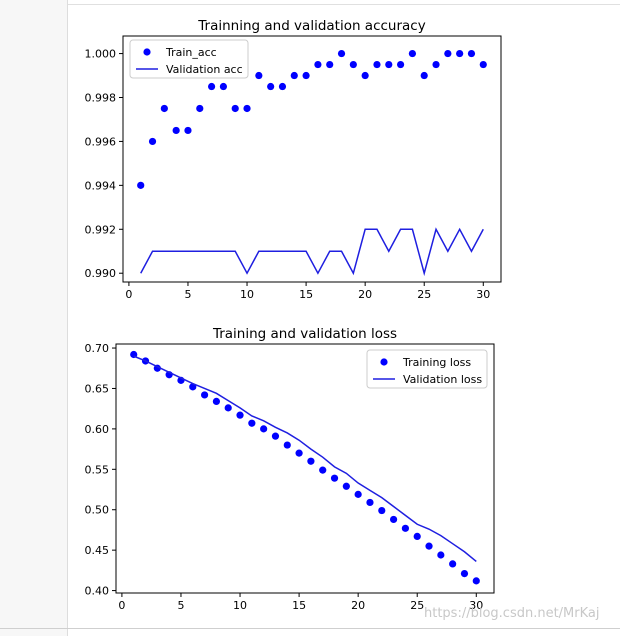 Image resolution: width=620 pixels, height=636 pixels. What do you see at coordinates (97, 469) in the screenshot?
I see `y-tick-label: 0.55` at bounding box center [97, 469].